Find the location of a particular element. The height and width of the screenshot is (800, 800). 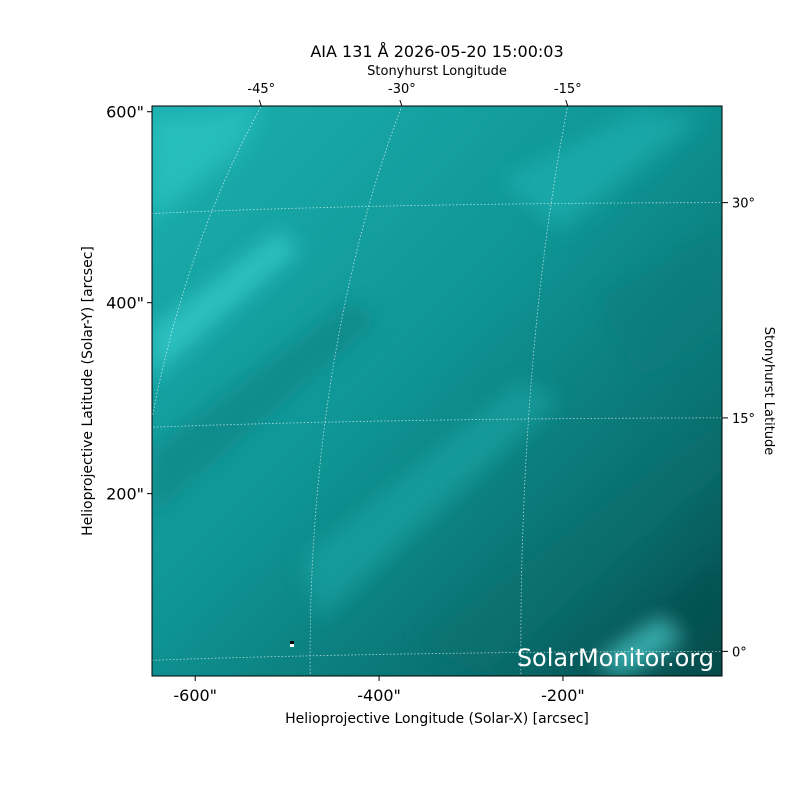

x2-tick-label: -15° is located at coordinates (568, 89).